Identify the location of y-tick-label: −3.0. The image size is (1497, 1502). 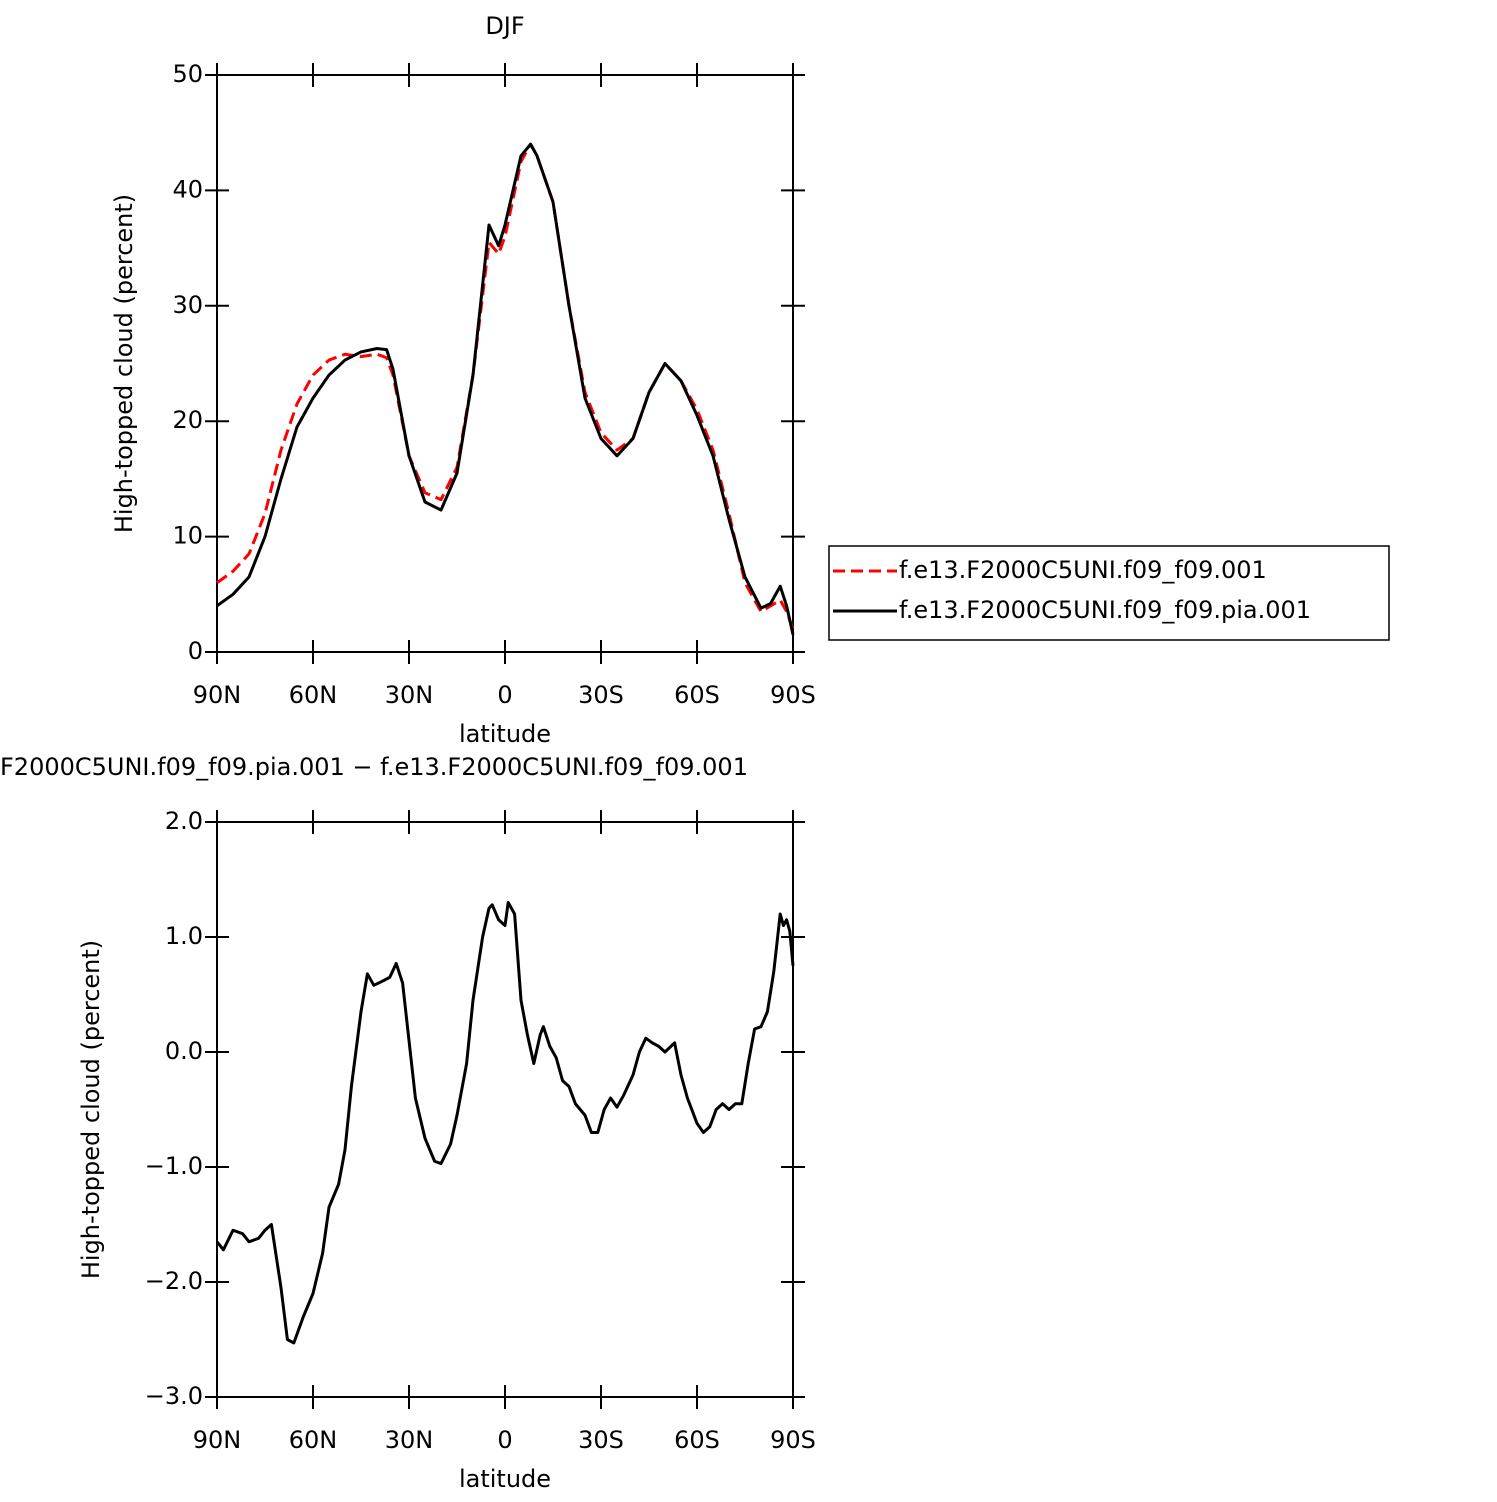
(174, 1396).